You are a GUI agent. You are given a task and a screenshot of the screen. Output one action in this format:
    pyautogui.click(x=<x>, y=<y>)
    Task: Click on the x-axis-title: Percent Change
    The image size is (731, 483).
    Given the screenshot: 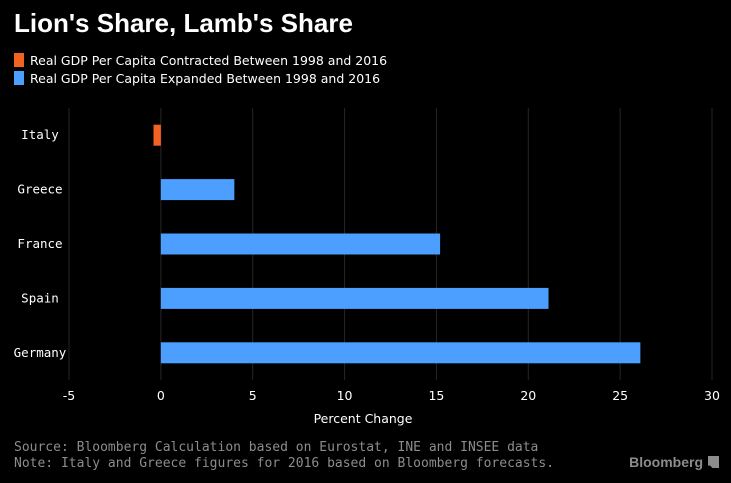 What is the action you would take?
    pyautogui.click(x=363, y=418)
    